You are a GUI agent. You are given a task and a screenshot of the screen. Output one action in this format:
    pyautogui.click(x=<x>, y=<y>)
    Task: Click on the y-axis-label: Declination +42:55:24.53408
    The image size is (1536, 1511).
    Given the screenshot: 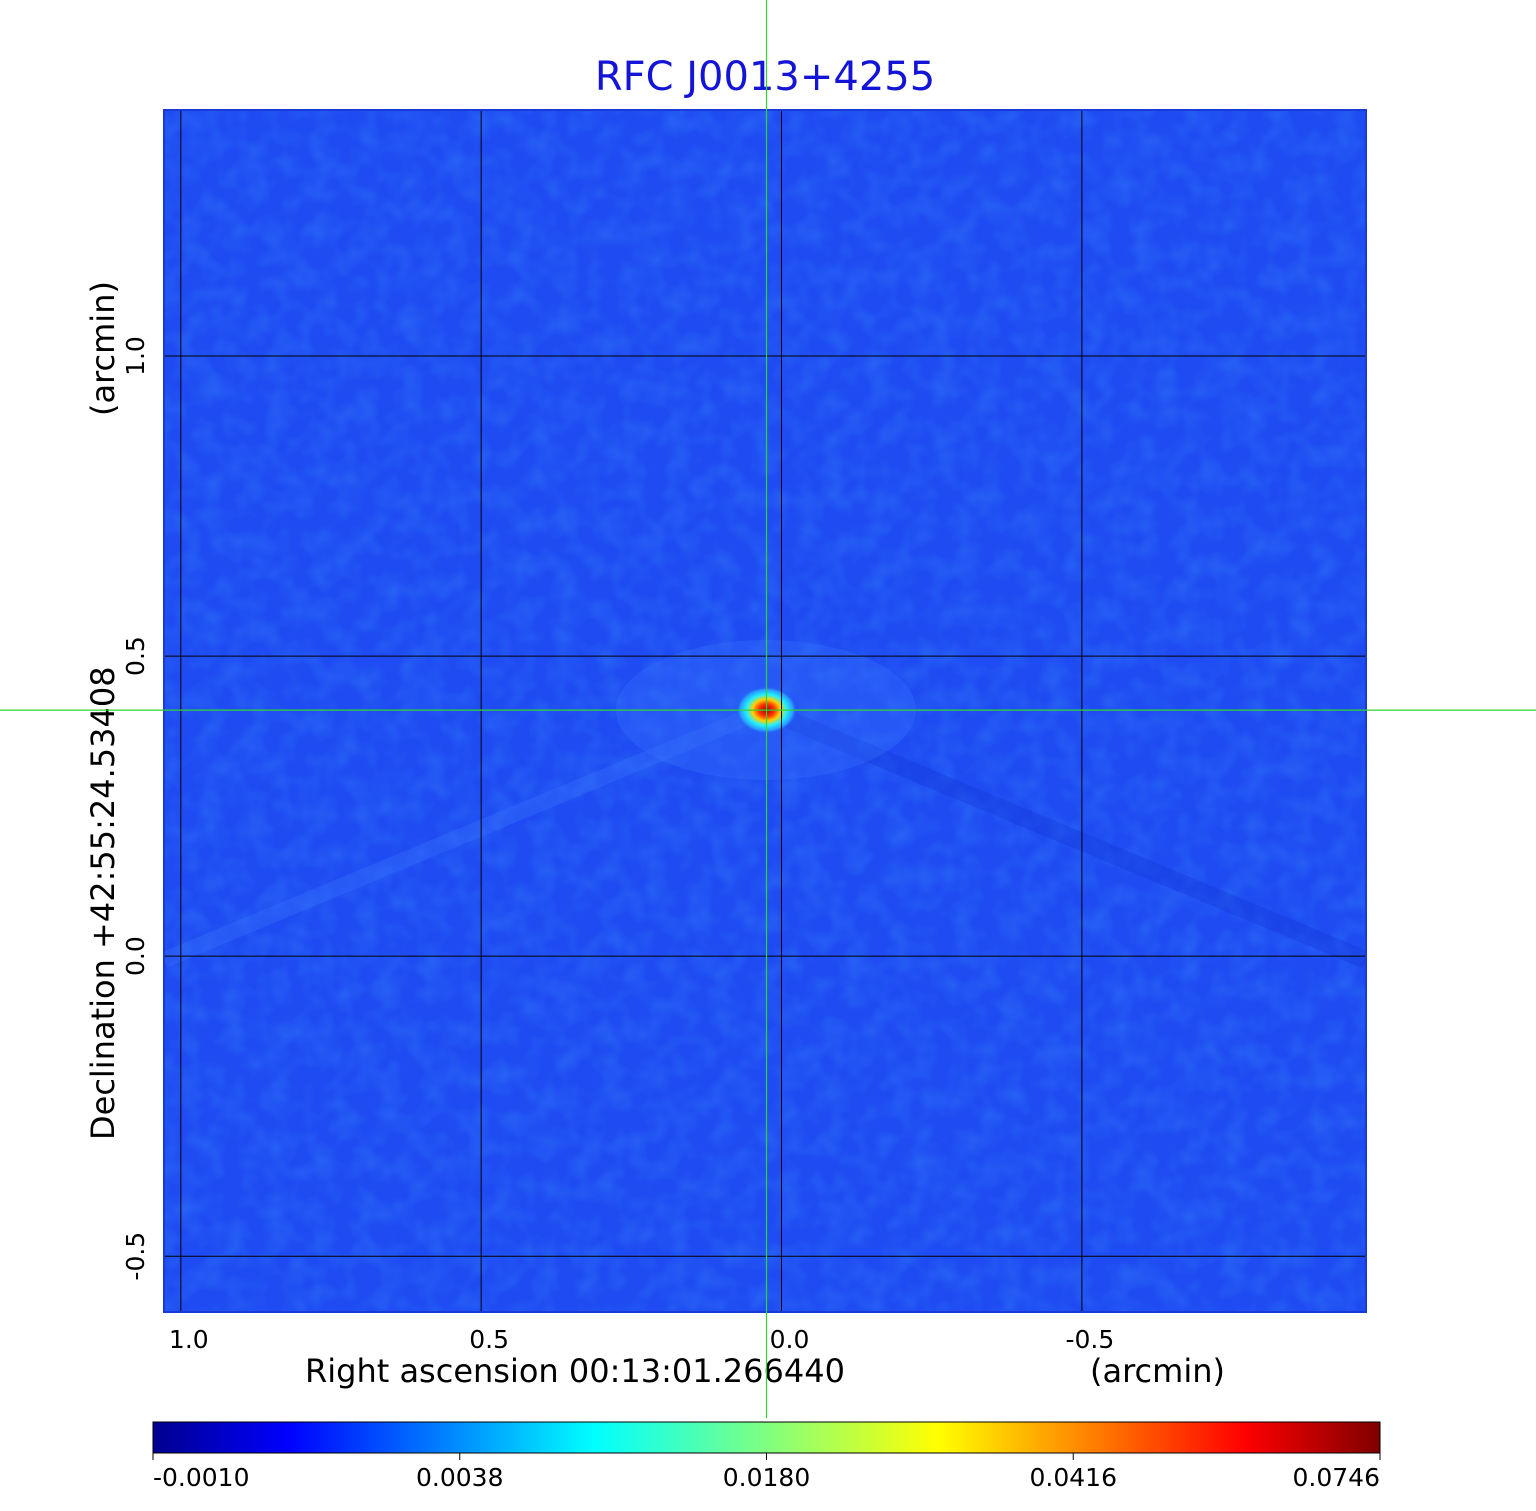 What is the action you would take?
    pyautogui.click(x=103, y=903)
    